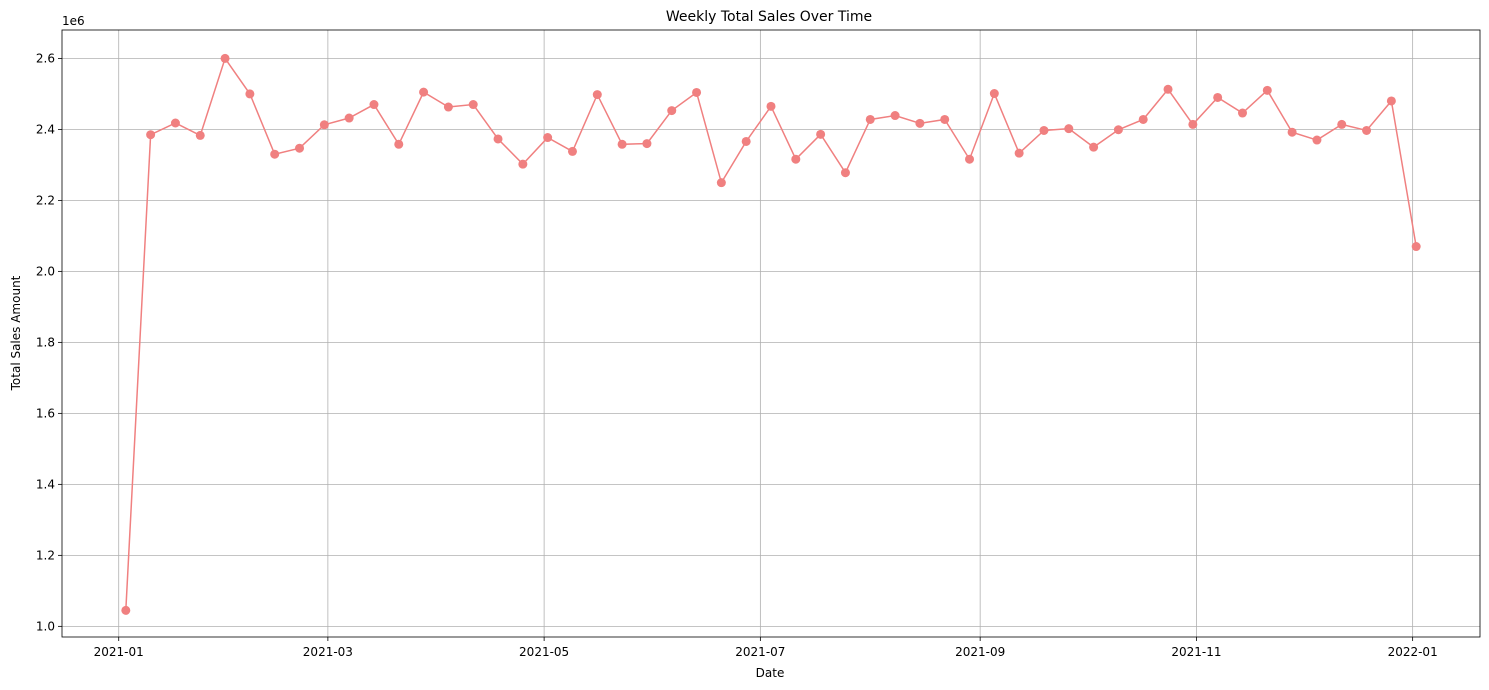 Image resolution: width=1489 pixels, height=690 pixels. I want to click on y-tick-label: 2.2, so click(45, 200).